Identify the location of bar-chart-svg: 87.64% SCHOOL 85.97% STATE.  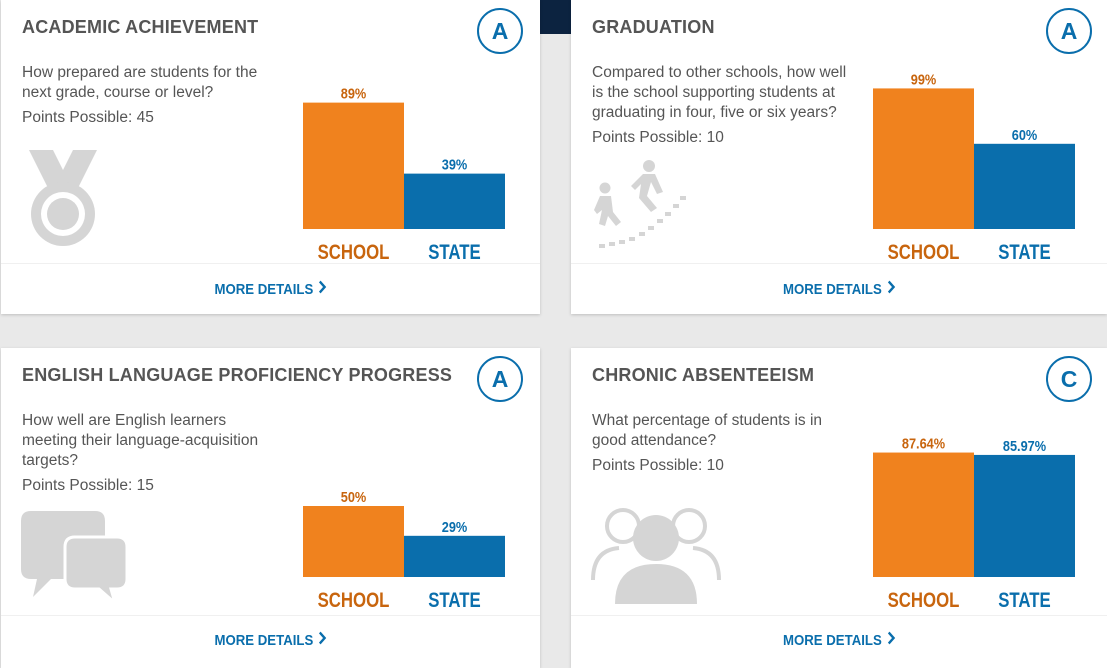
(974, 524).